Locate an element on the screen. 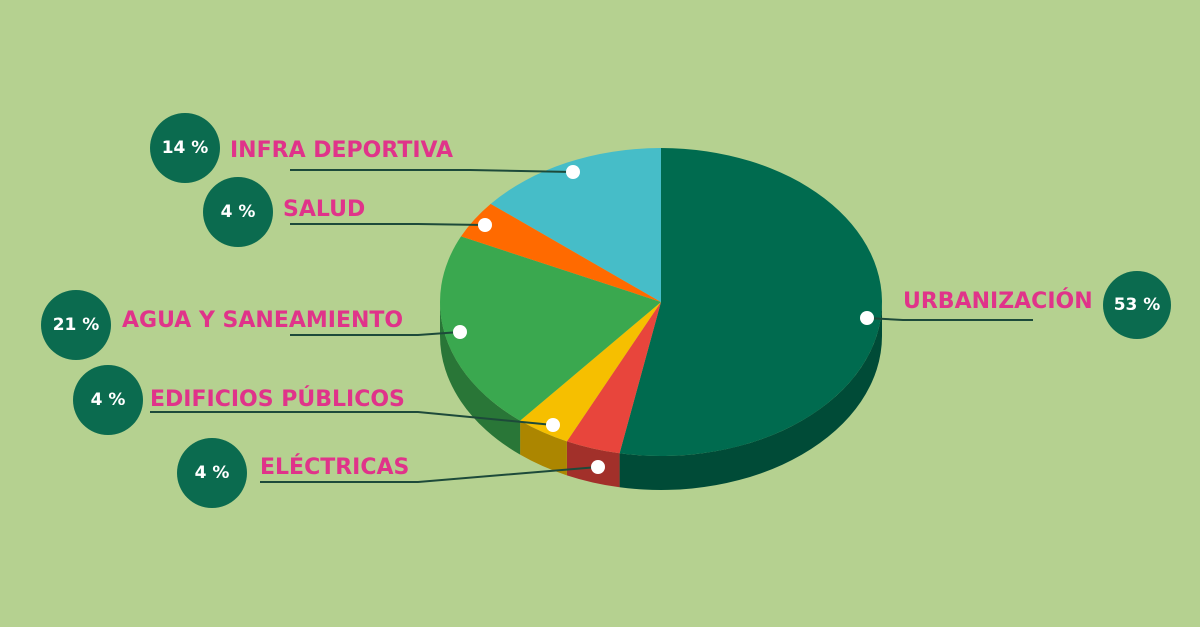 The image size is (1200, 627). value-label: 14 % is located at coordinates (185, 148).